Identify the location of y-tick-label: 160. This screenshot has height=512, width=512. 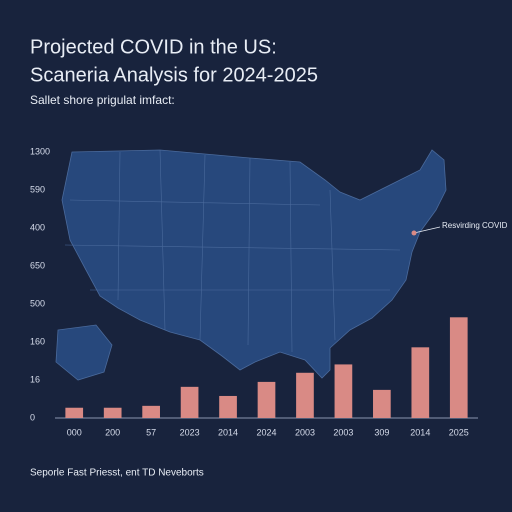
(37, 341).